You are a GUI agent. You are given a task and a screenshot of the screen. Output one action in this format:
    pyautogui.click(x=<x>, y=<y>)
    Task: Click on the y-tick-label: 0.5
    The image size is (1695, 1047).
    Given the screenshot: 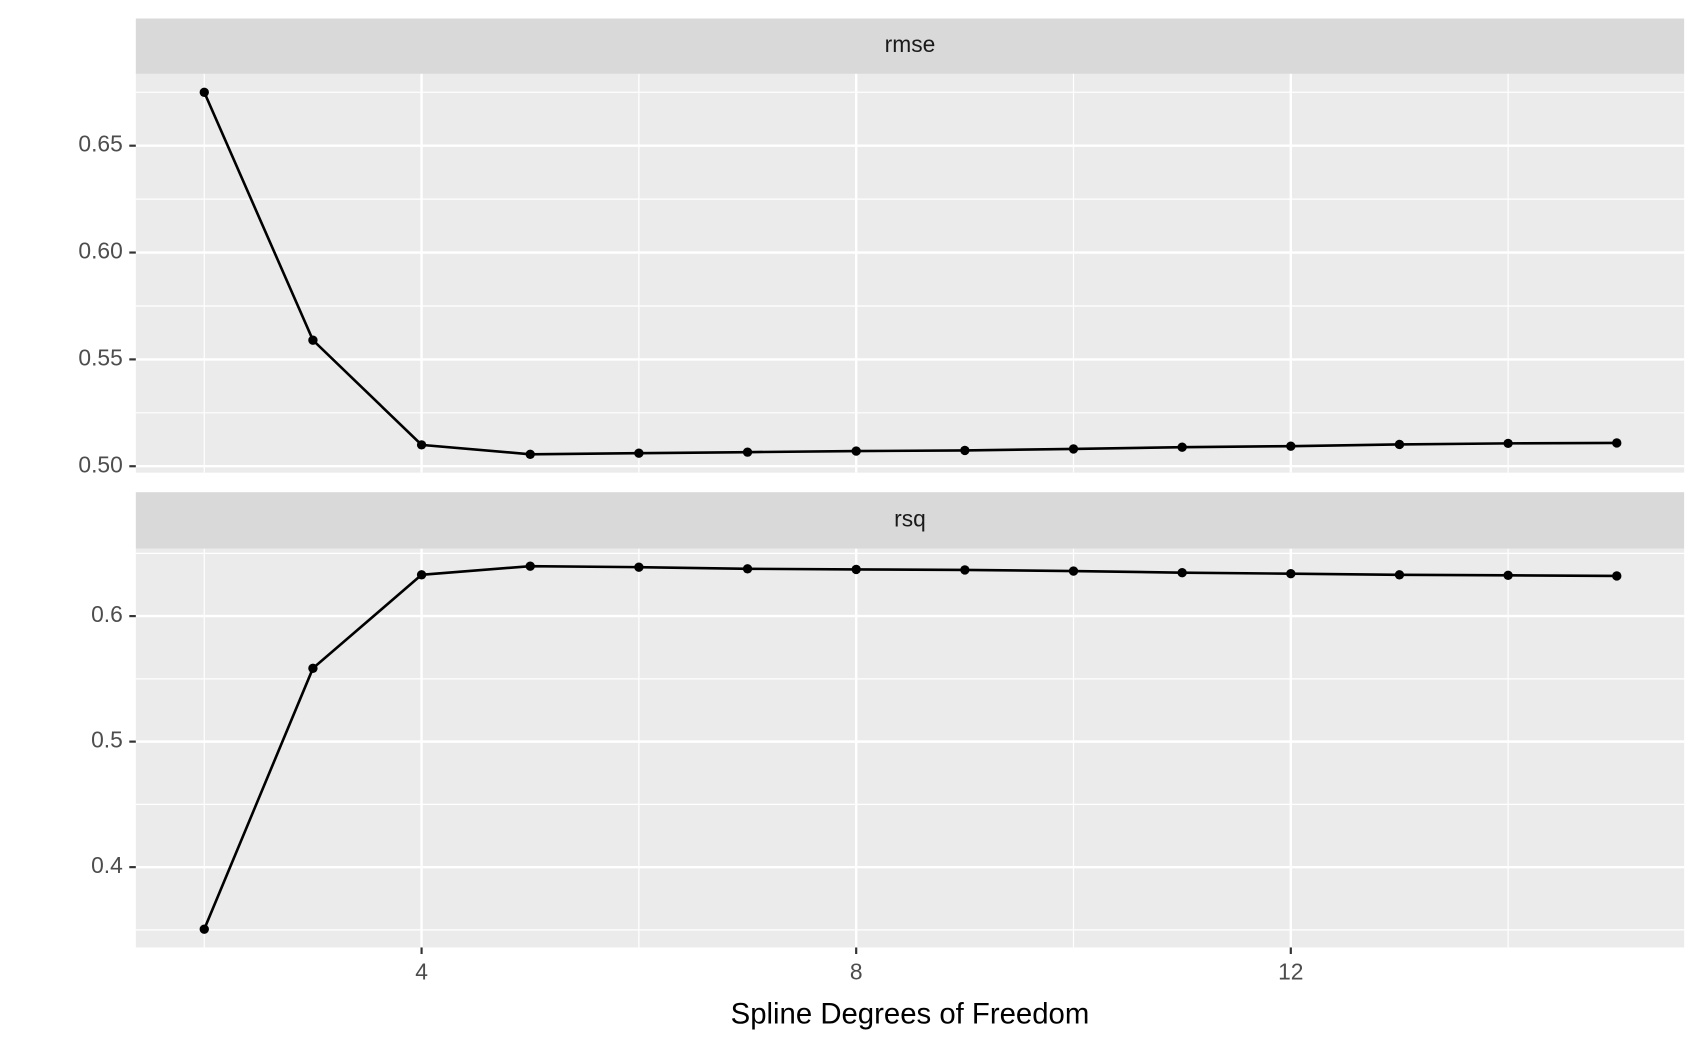 What is the action you would take?
    pyautogui.click(x=107, y=740)
    